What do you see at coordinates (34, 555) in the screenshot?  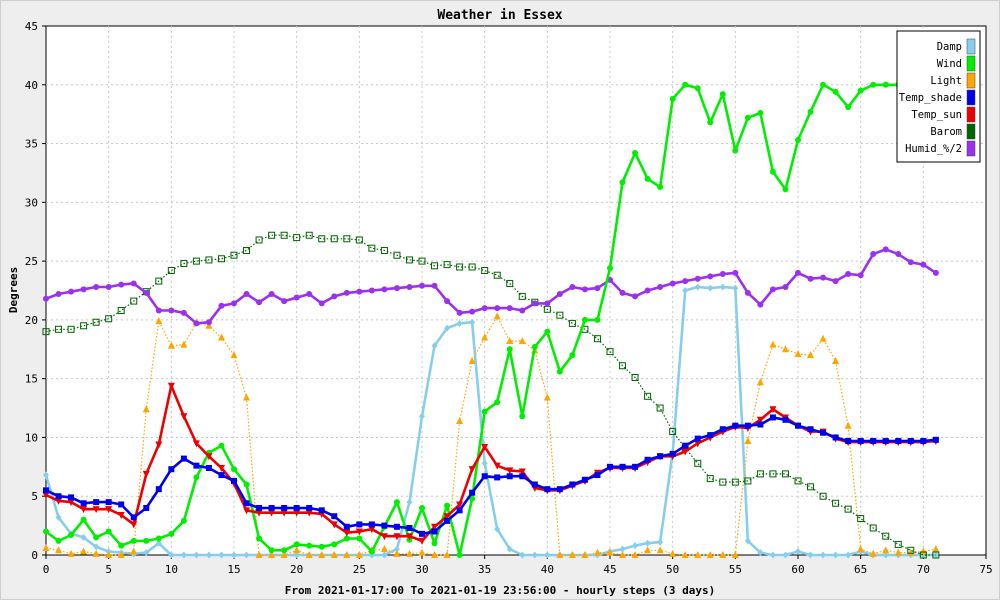 I see `y-tick-label: 0` at bounding box center [34, 555].